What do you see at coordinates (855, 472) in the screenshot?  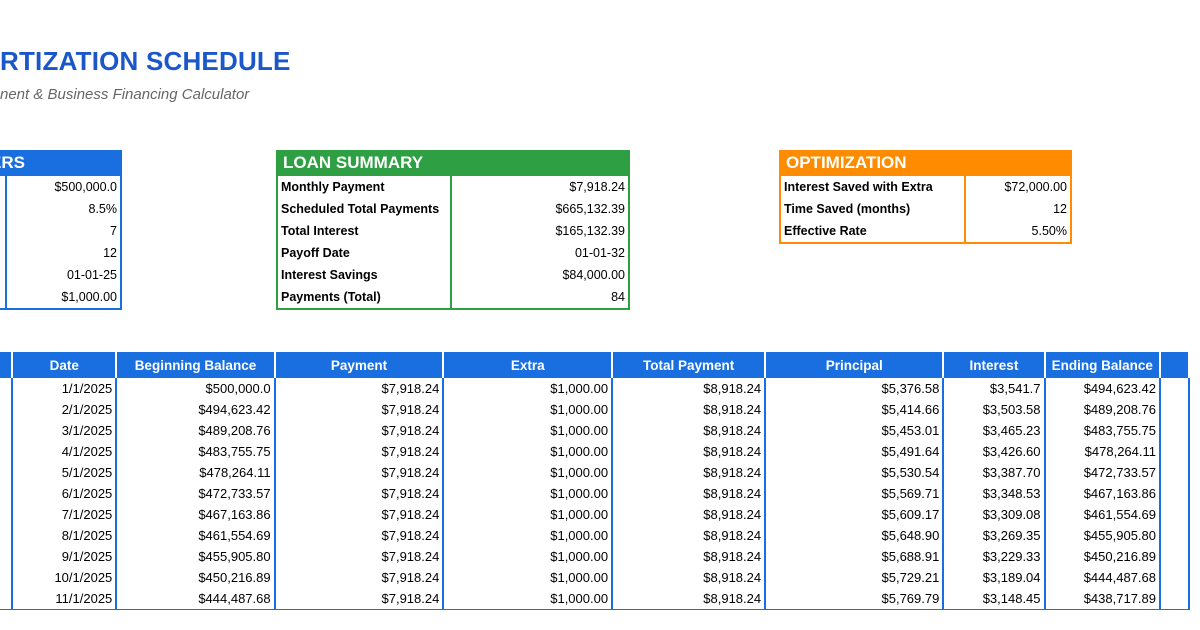 I see `table-cell: $5,530.54` at bounding box center [855, 472].